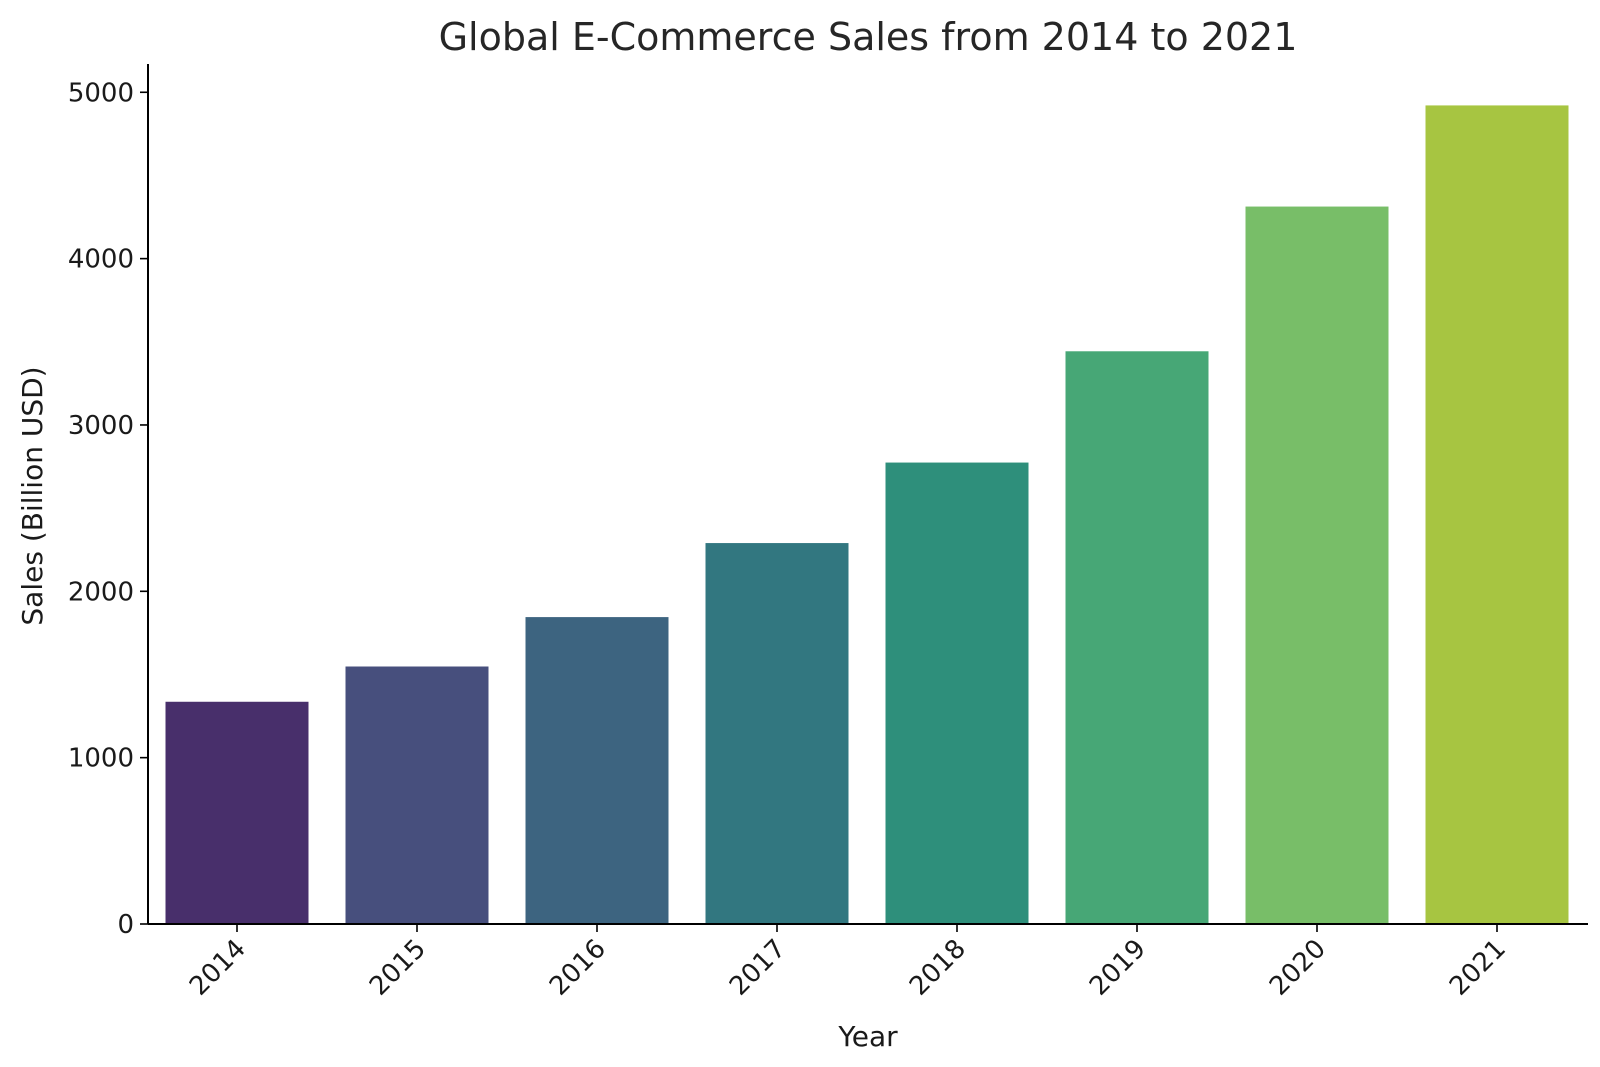 This screenshot has height=1067, width=1600. What do you see at coordinates (101, 759) in the screenshot?
I see `y-tick-label: 1000` at bounding box center [101, 759].